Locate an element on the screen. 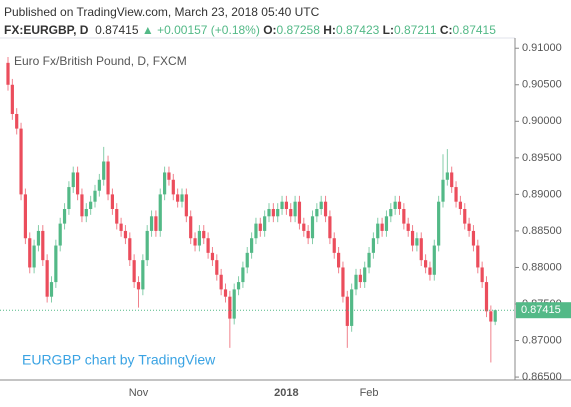 The image size is (571, 407). o-value: 0.87258 is located at coordinates (298, 30).